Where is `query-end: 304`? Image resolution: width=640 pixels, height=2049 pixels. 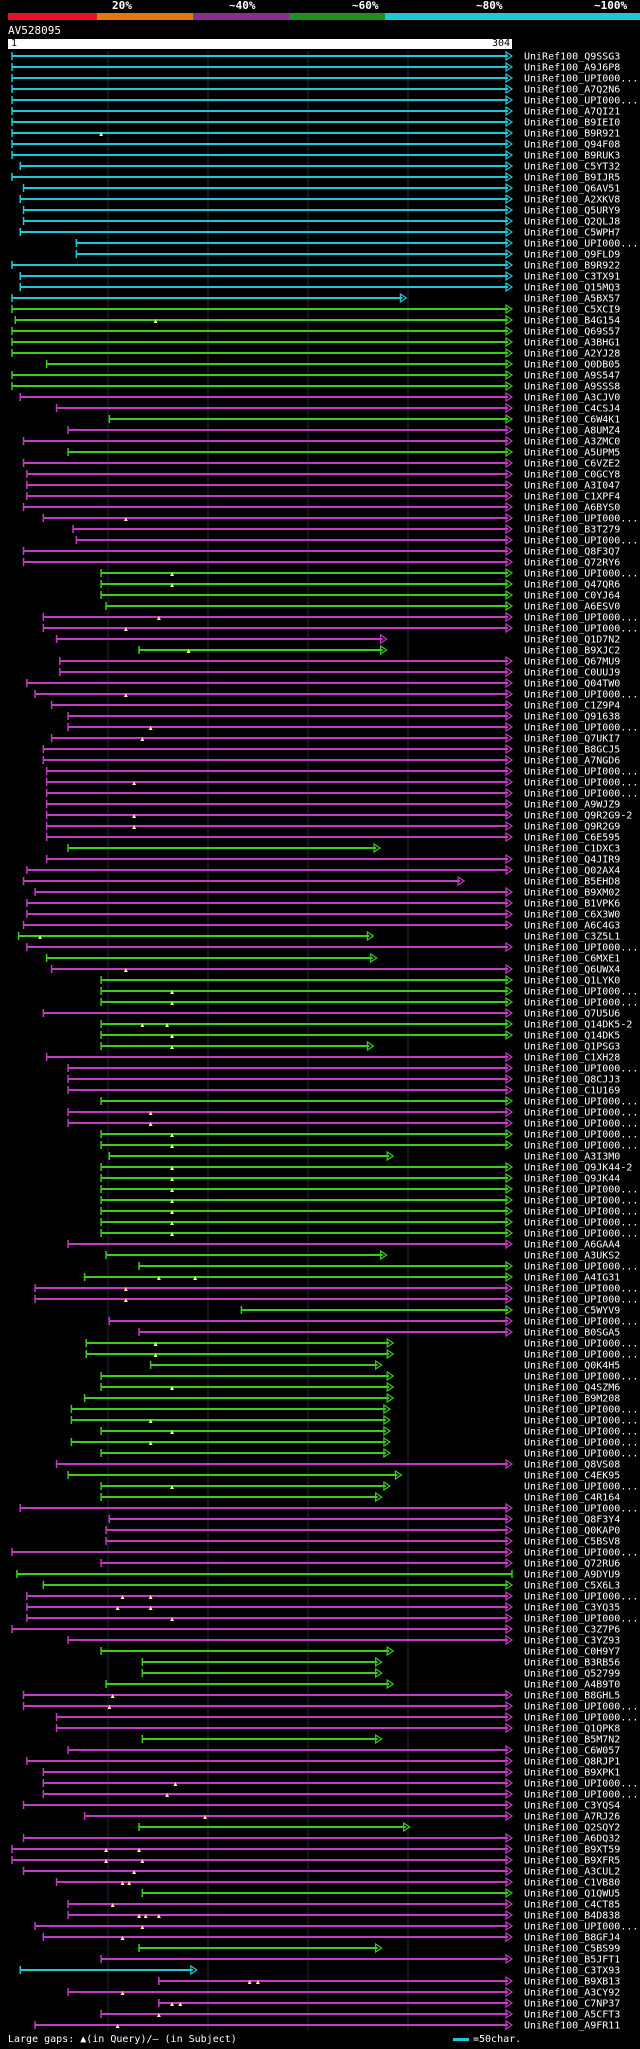 query-end: 304 is located at coordinates (501, 43).